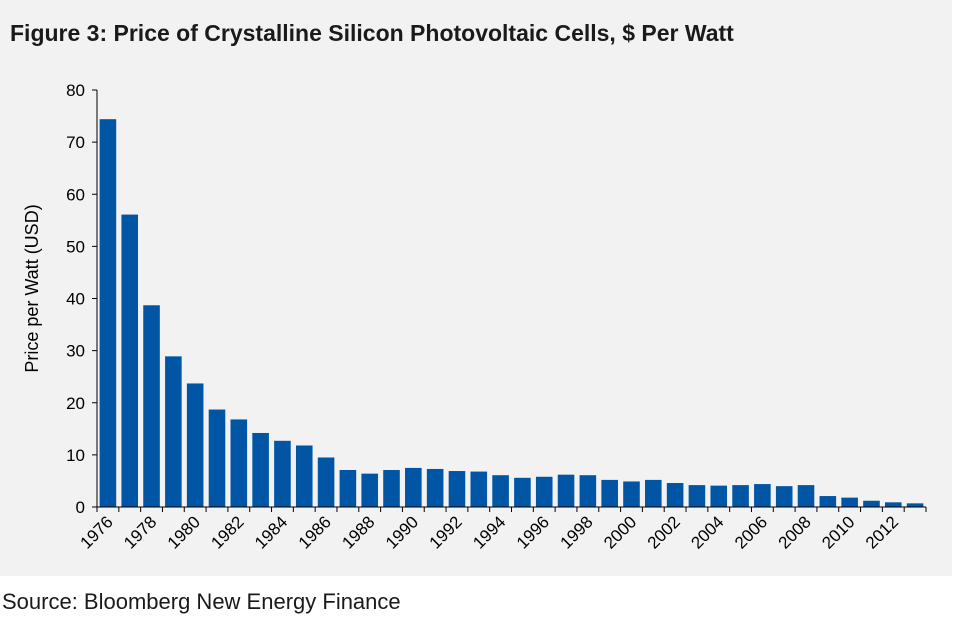 The height and width of the screenshot is (626, 956). What do you see at coordinates (75, 246) in the screenshot?
I see `y-tick-label: 50` at bounding box center [75, 246].